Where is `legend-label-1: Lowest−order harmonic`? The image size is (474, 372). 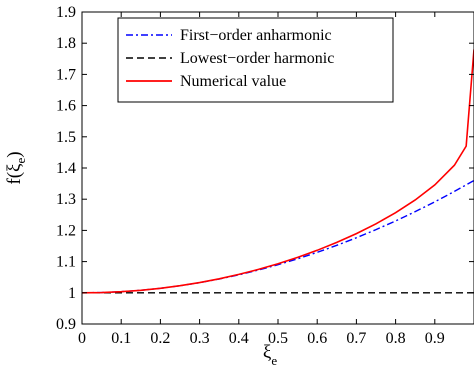
legend-label-1: Lowest−order harmonic is located at coordinates (257, 58).